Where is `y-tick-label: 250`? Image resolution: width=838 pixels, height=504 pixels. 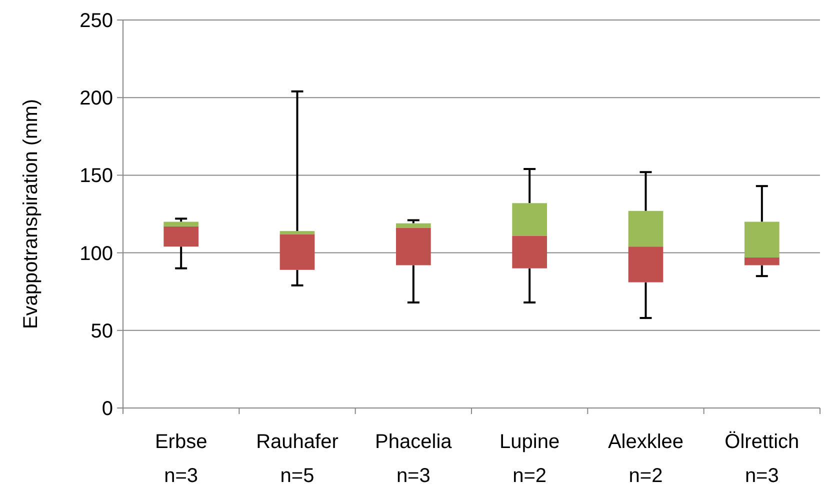
y-tick-label: 250 is located at coordinates (96, 21).